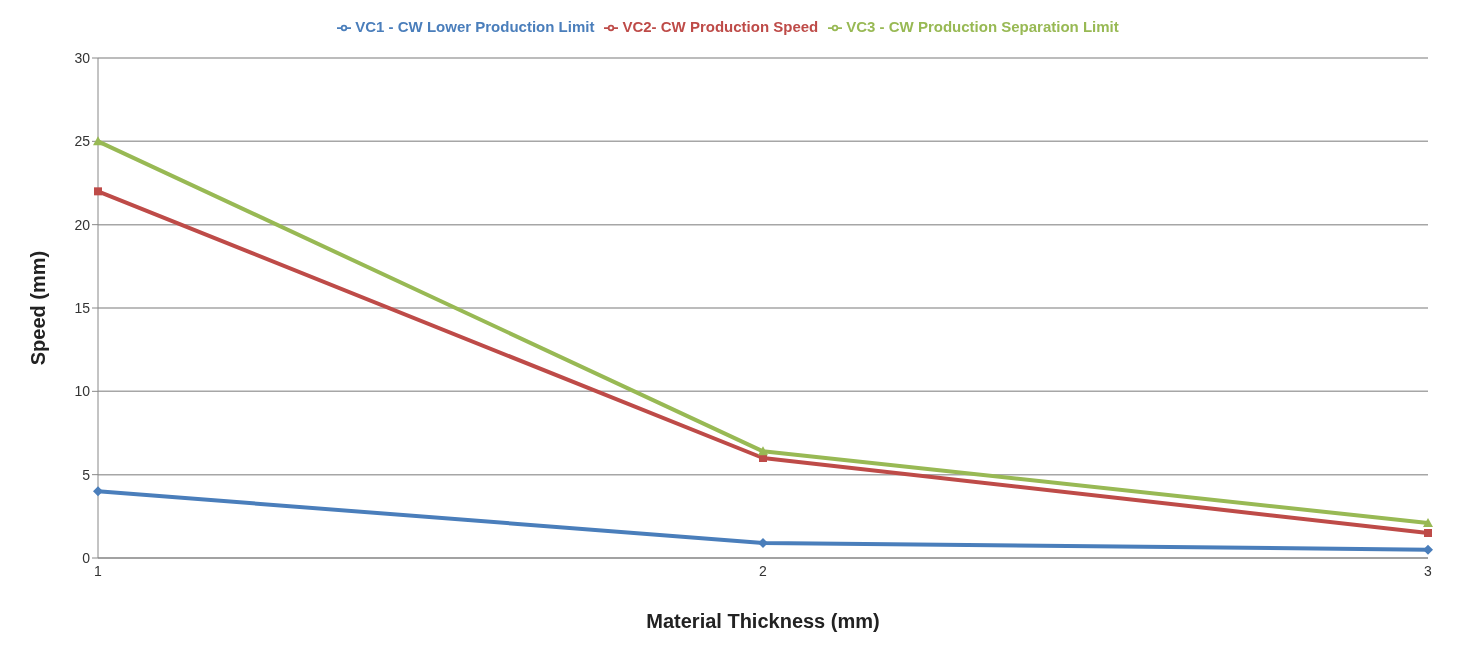 Image resolution: width=1462 pixels, height=648 pixels. I want to click on legend-label: VC3 - CW Production Separation Limit, so click(982, 26).